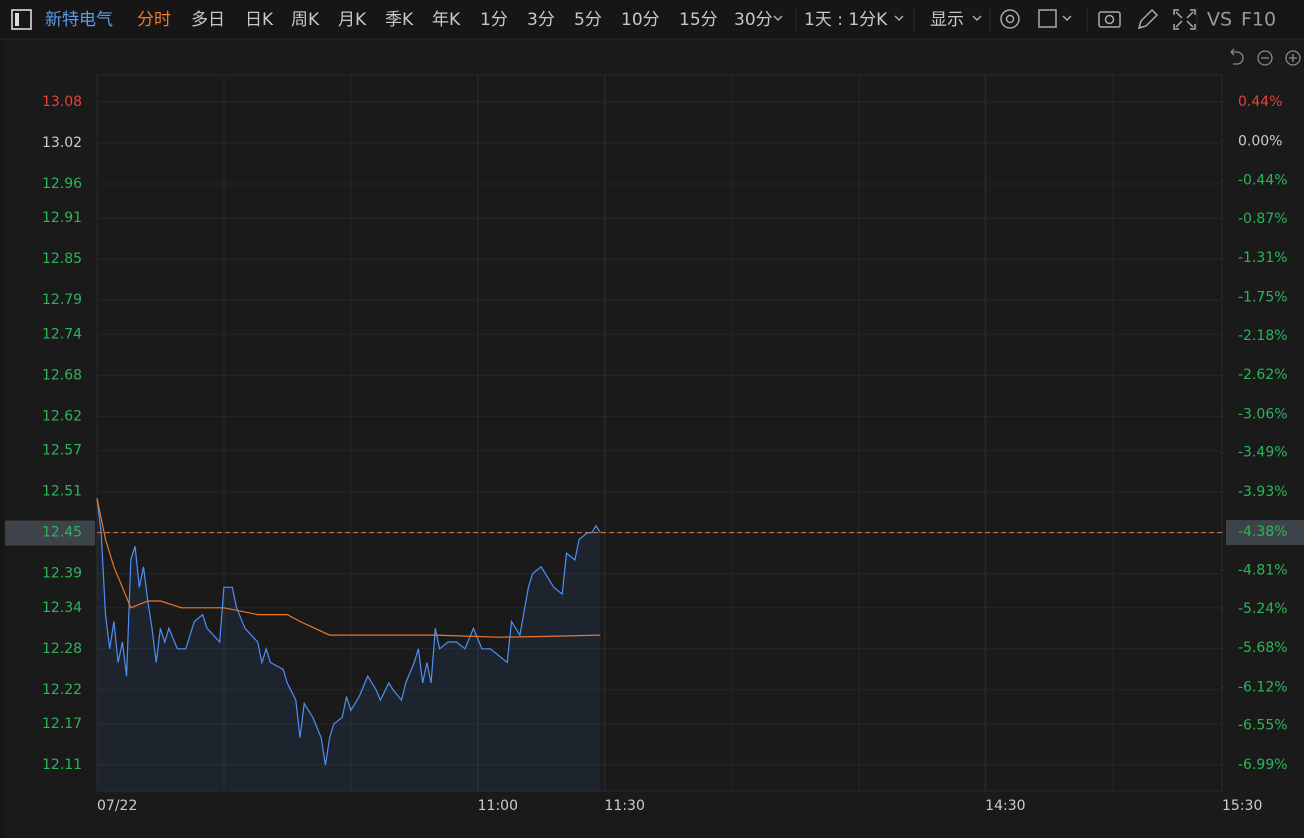 The height and width of the screenshot is (838, 1304). Describe the element at coordinates (1263, 765) in the screenshot. I see `y2-tick-label: -6.99%` at that location.